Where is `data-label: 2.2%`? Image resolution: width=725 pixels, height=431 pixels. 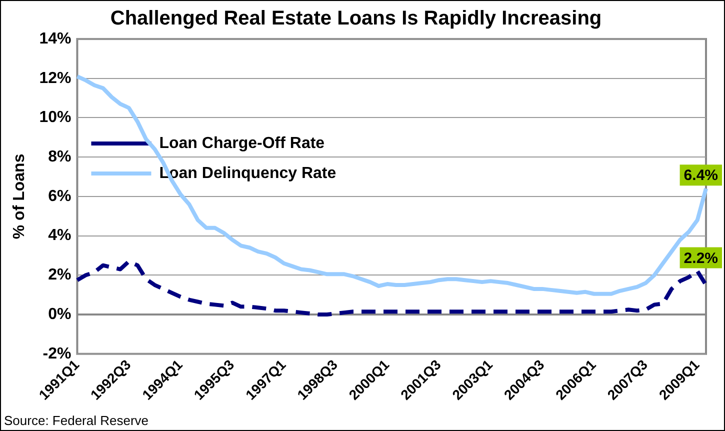 data-label: 2.2% is located at coordinates (701, 258).